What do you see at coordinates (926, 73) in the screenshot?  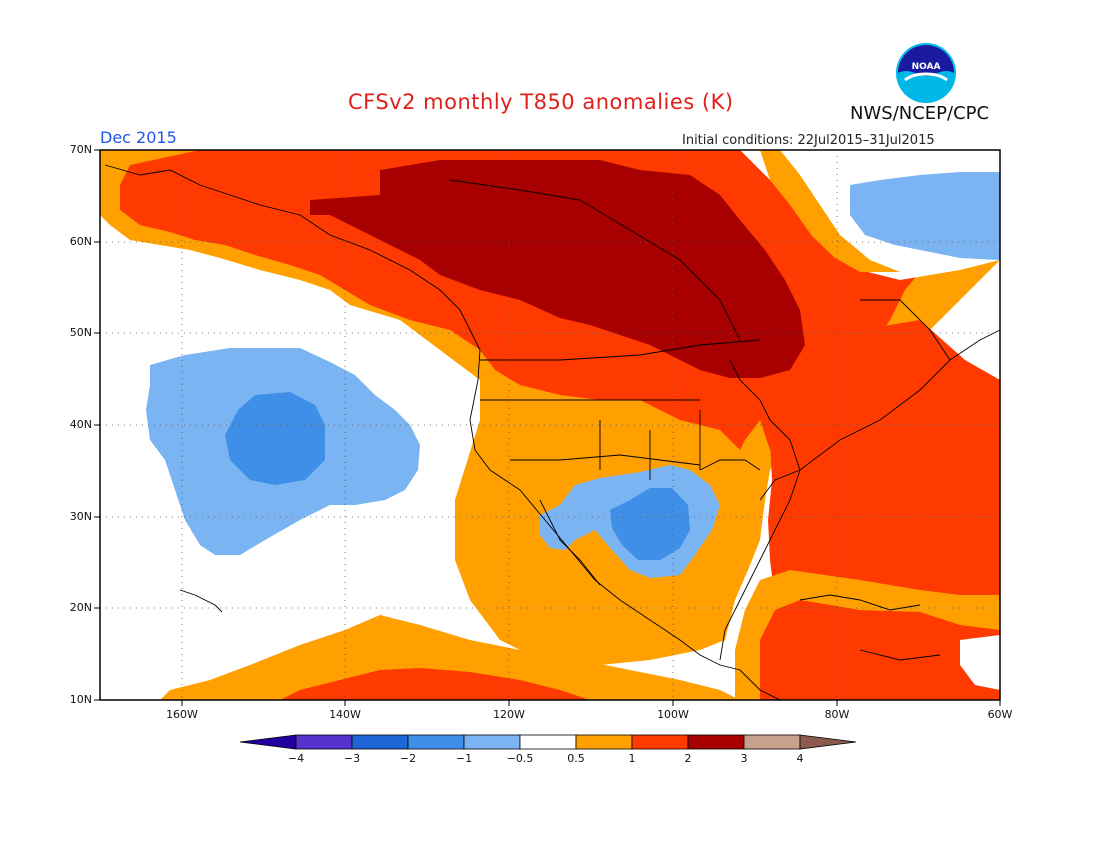 I see `noaa-logo: NOAA` at bounding box center [926, 73].